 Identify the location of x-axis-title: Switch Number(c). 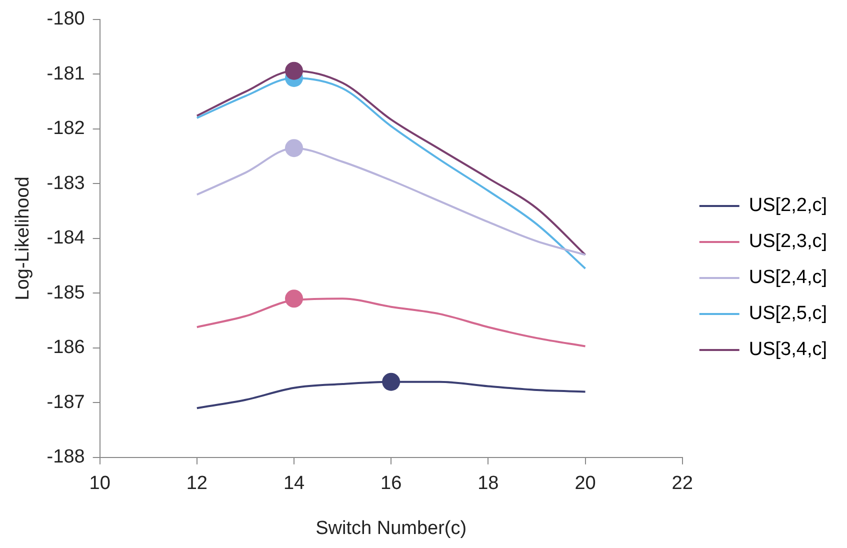
(391, 528).